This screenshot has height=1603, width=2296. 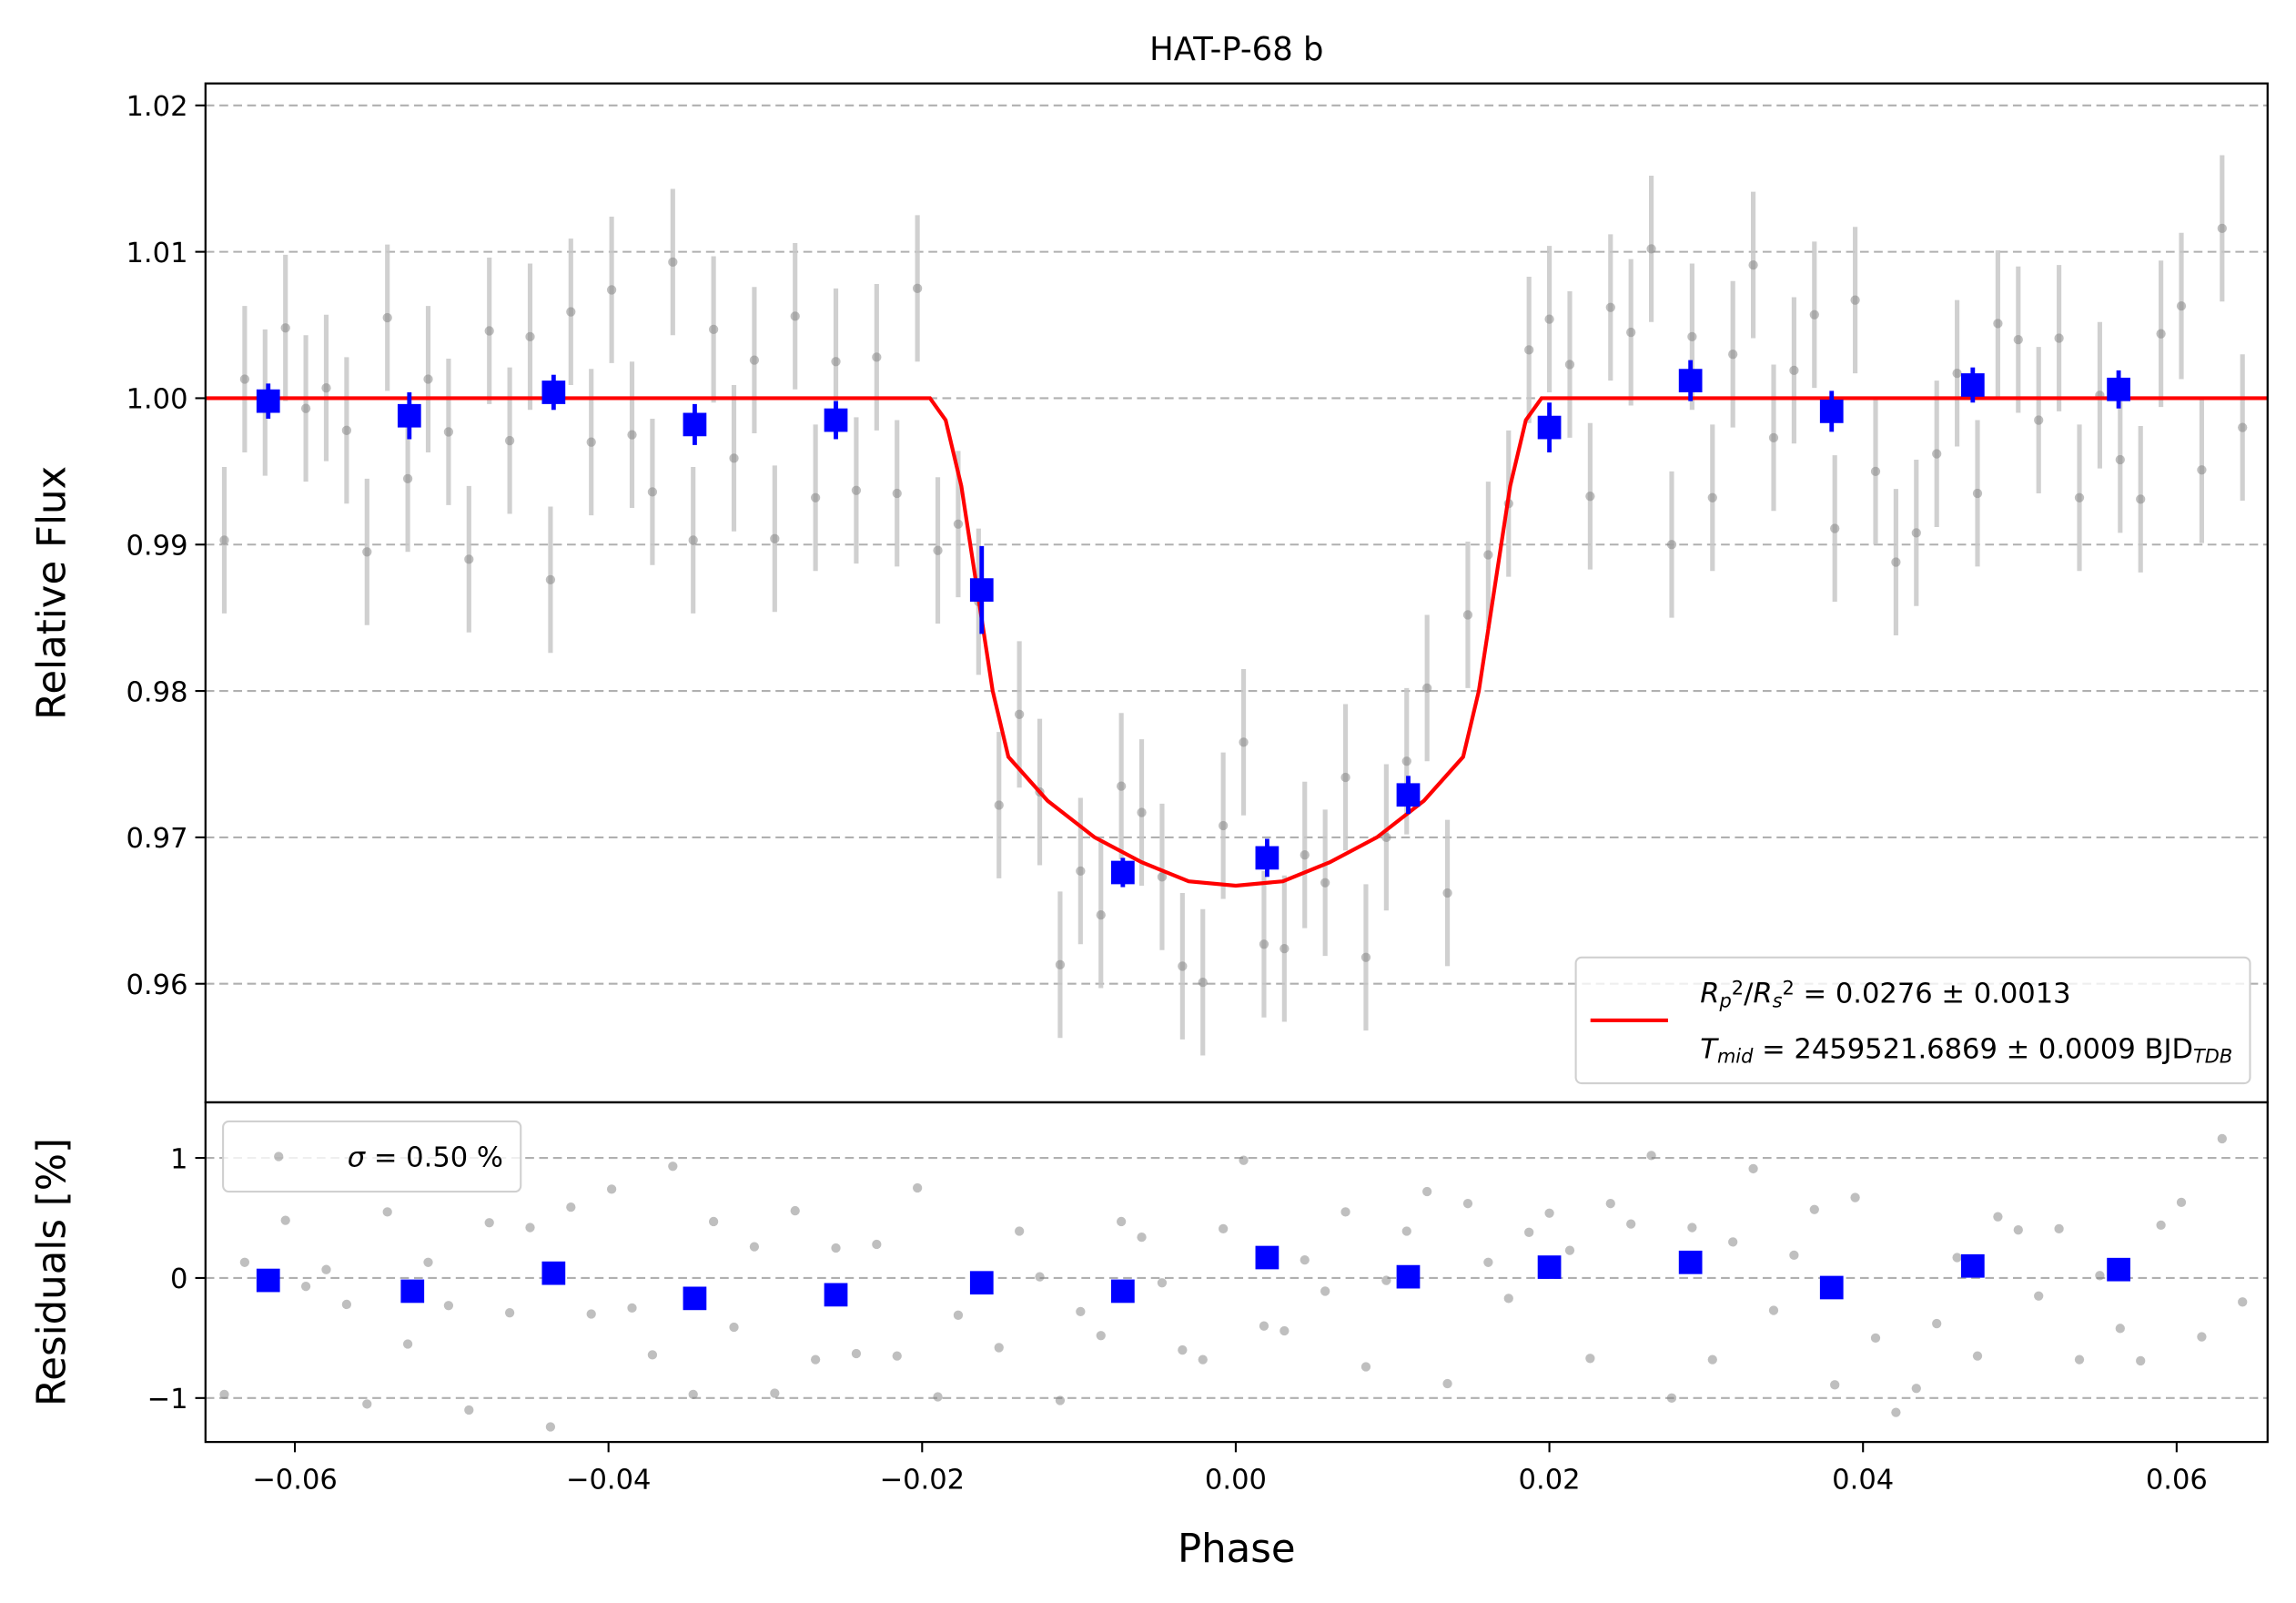 What do you see at coordinates (1710, 1050) in the screenshot?
I see `legend-text-part: T` at bounding box center [1710, 1050].